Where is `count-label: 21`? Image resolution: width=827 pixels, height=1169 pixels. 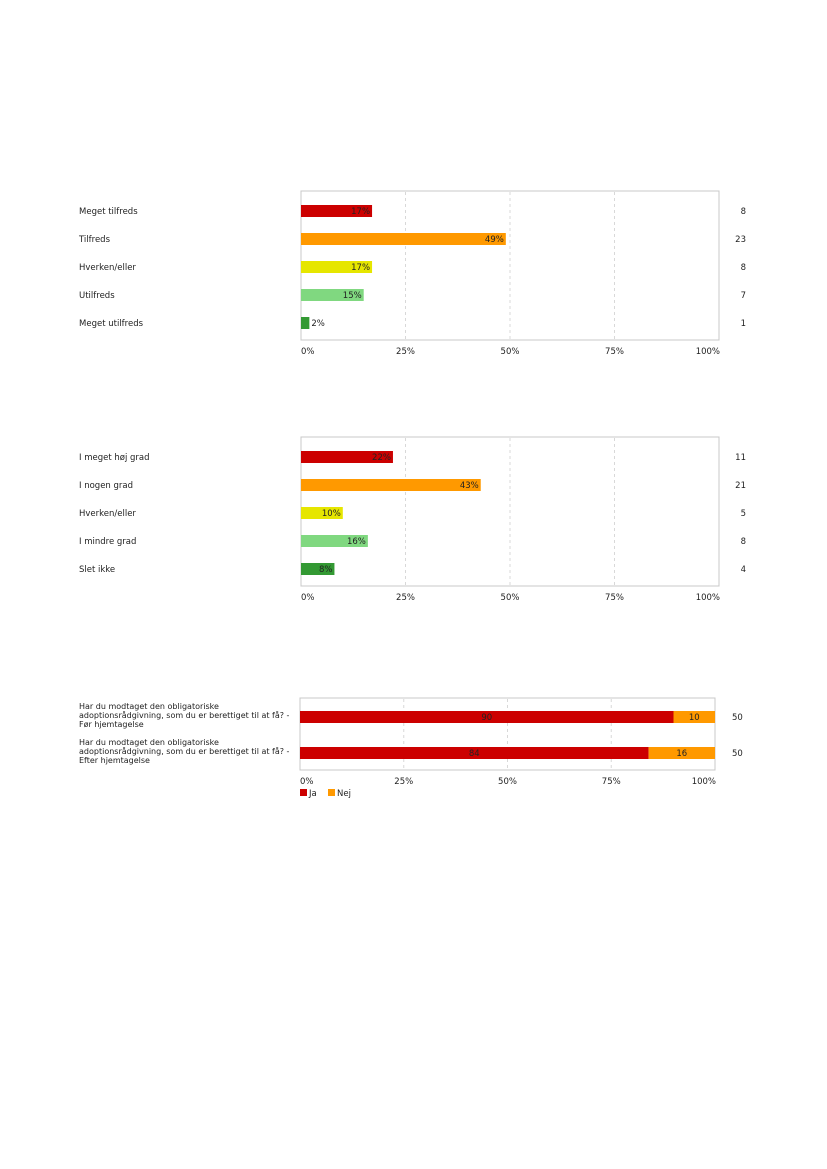
count-label: 21 is located at coordinates (740, 486).